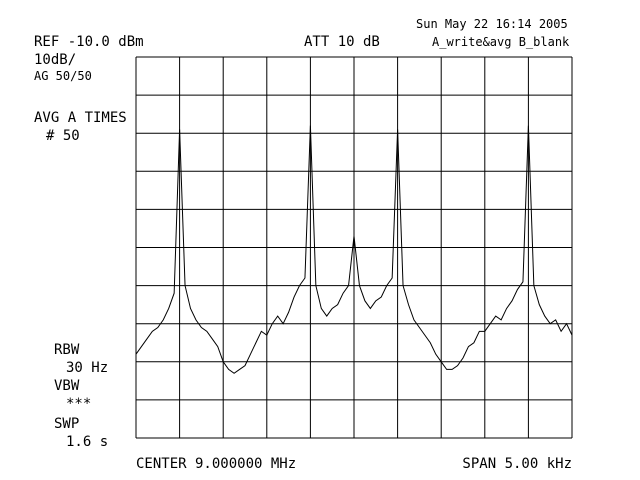  Describe the element at coordinates (67, 350) in the screenshot. I see `rbw-label: RBW` at that location.